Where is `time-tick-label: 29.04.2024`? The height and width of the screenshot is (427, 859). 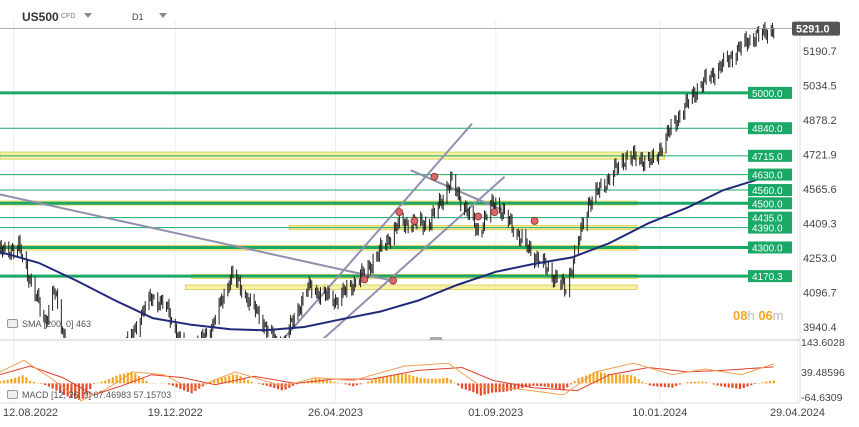
time-tick-label: 29.04.2024 is located at coordinates (797, 413).